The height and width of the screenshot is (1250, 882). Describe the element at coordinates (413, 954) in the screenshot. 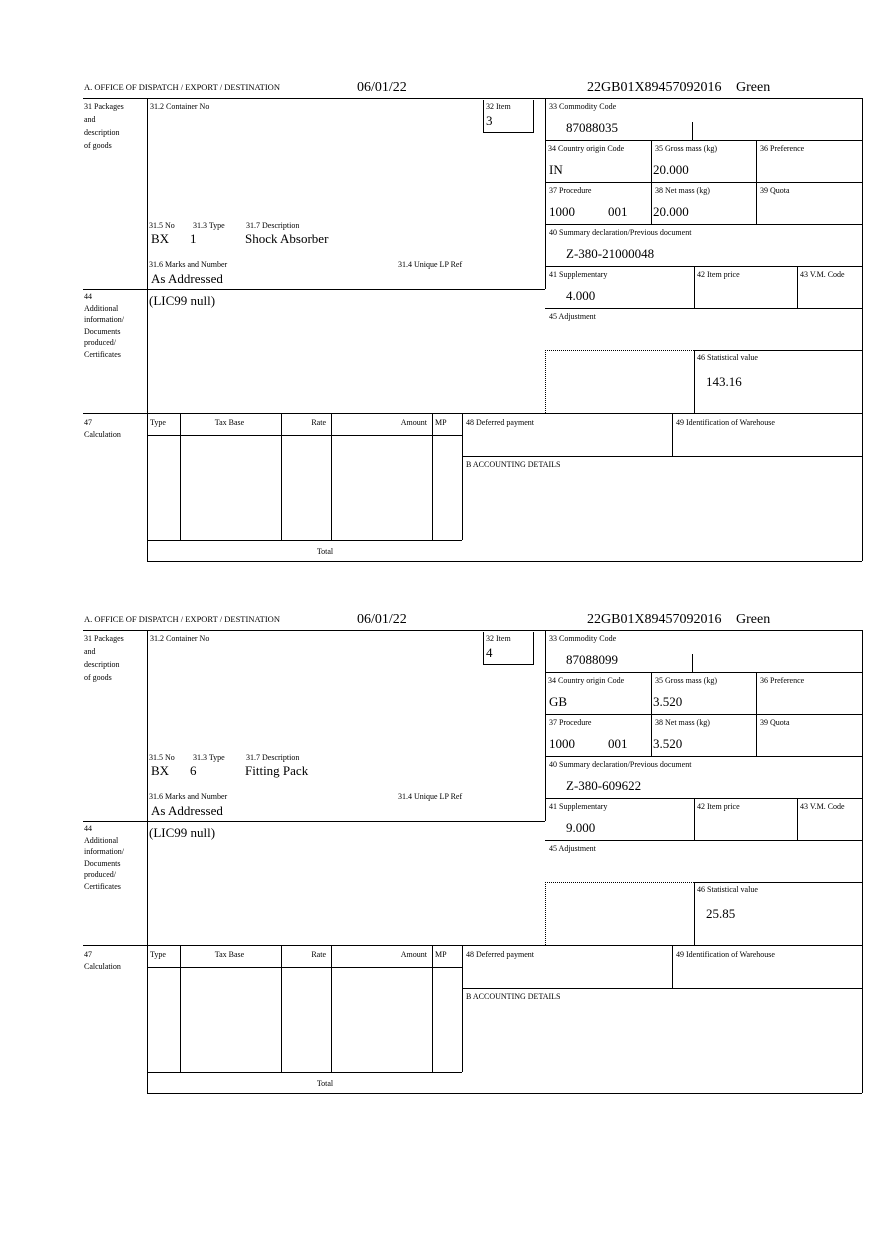

I see `calc-column-header: Amount` at that location.